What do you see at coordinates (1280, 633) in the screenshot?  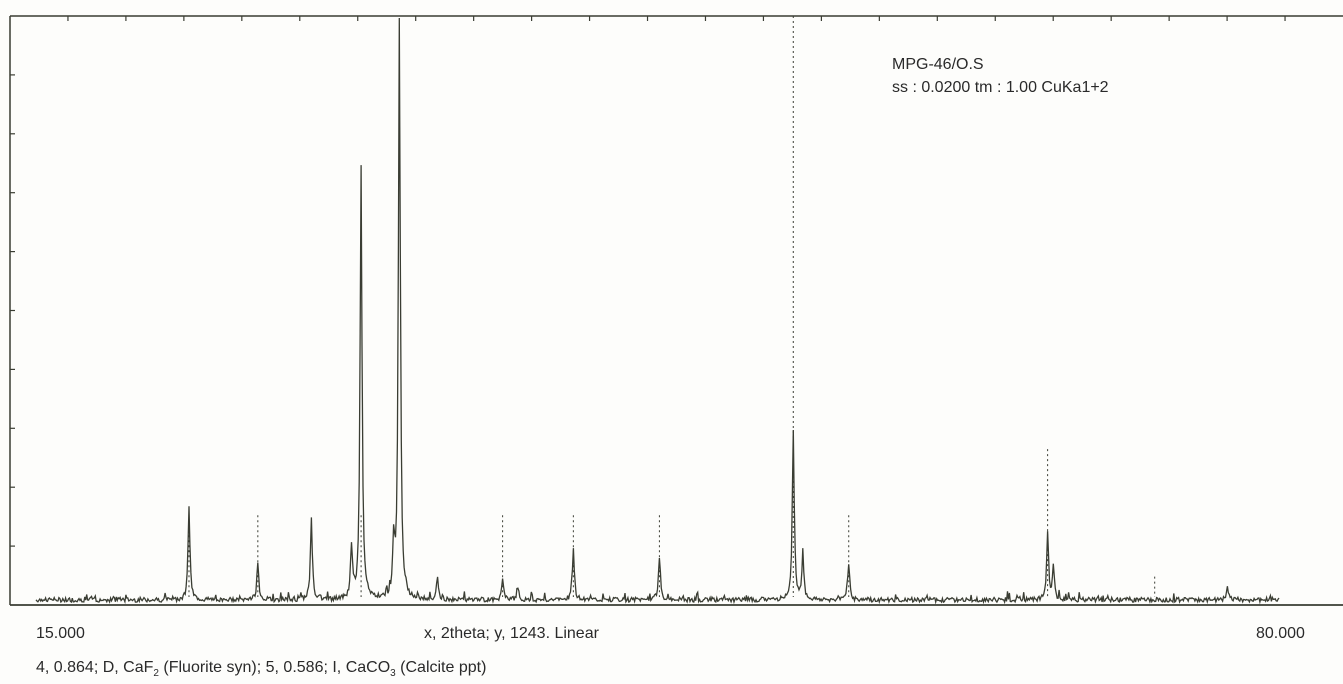 I see `x-axis-max-label: 80.000` at bounding box center [1280, 633].